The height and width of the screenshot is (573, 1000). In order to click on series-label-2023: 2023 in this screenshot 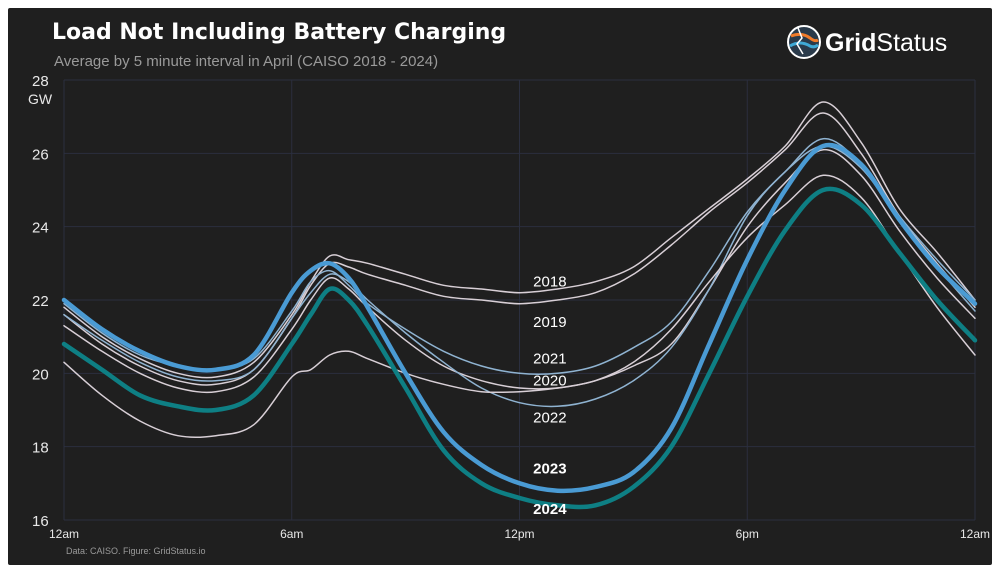, I will do `click(549, 469)`.